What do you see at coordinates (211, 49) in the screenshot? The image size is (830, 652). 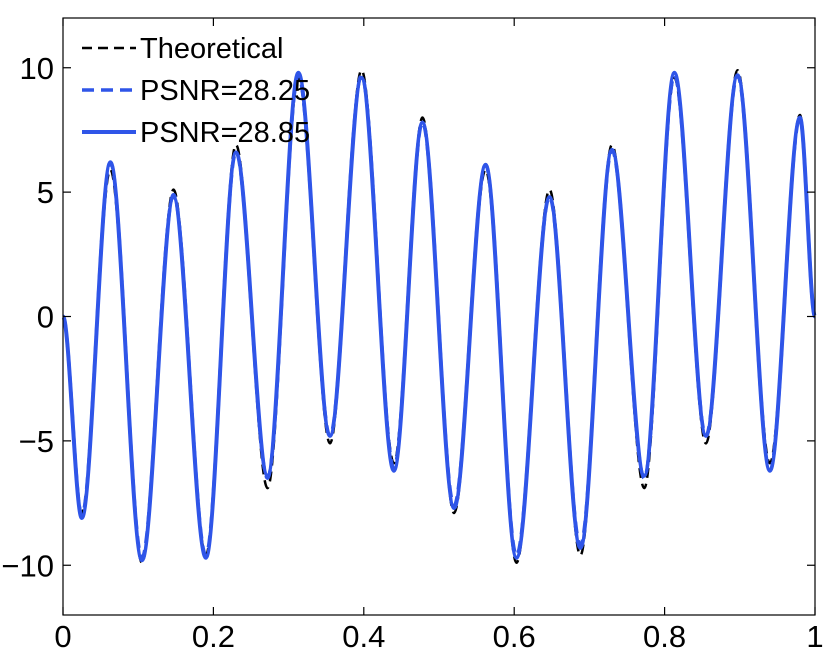 I see `legend-label-1: Theoretical` at bounding box center [211, 49].